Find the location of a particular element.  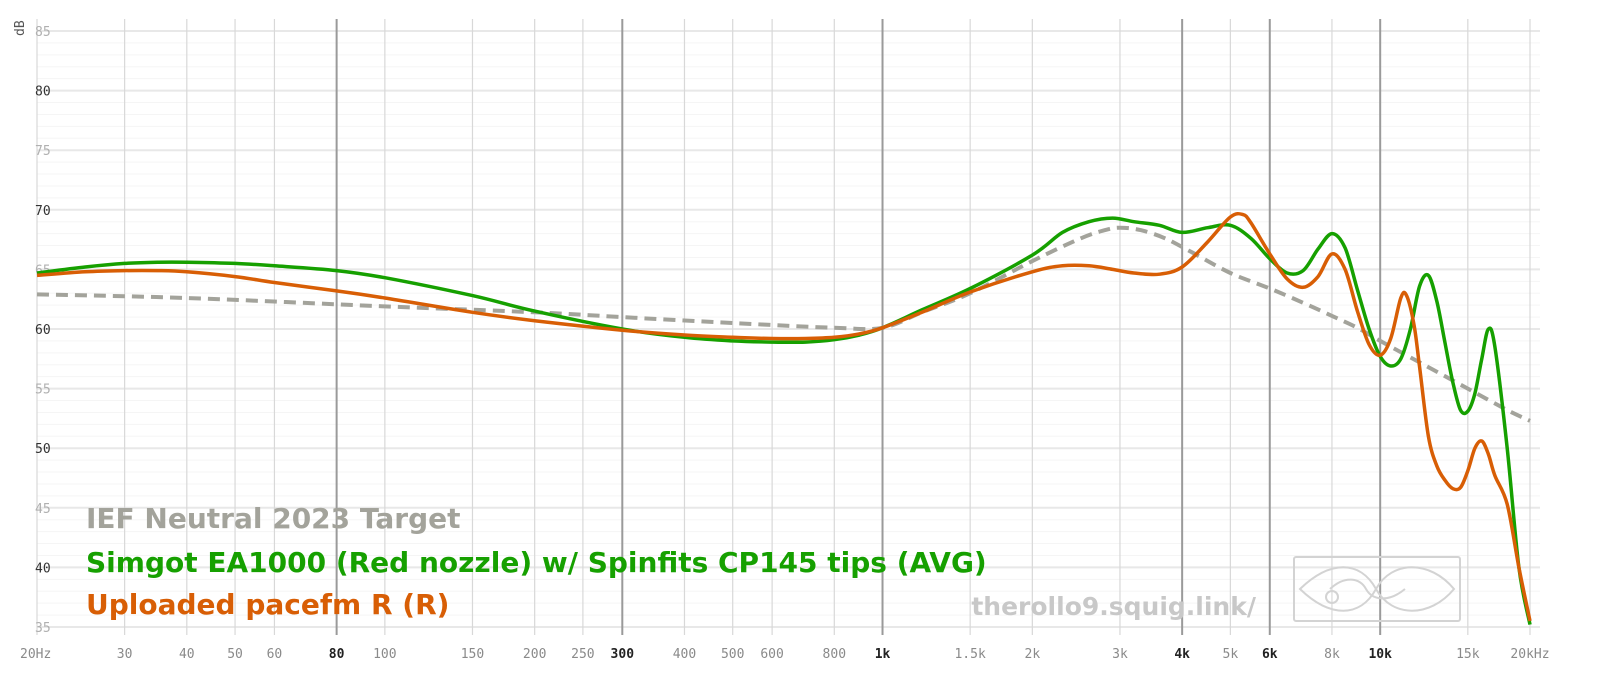

x-tick-label: 500 is located at coordinates (732, 654).